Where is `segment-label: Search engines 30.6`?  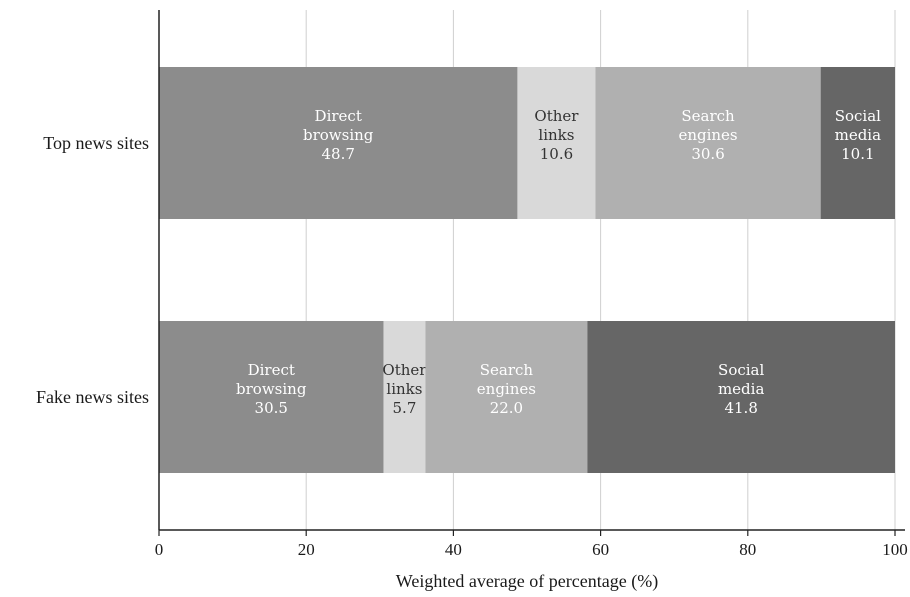 segment-label: Search engines 30.6 is located at coordinates (707, 135).